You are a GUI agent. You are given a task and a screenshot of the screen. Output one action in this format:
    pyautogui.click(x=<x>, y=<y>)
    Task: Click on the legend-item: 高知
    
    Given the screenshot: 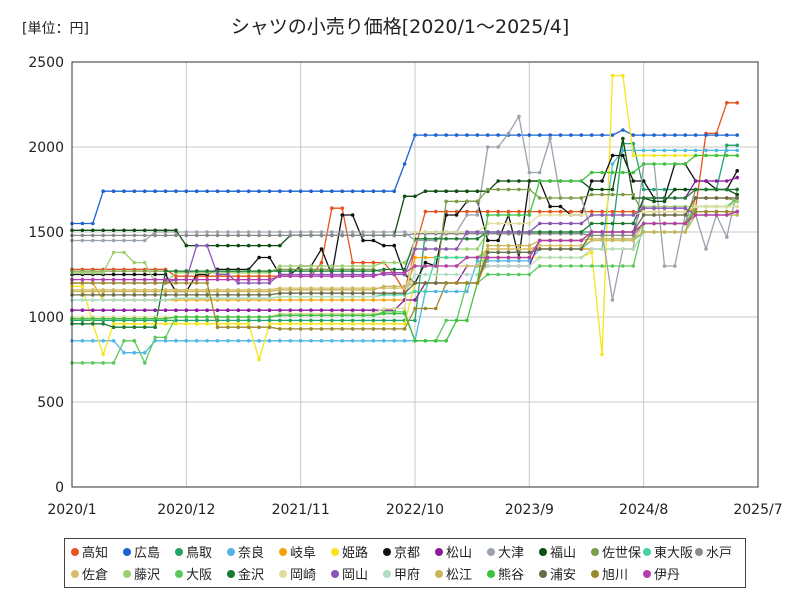 What is the action you would take?
    pyautogui.click(x=89, y=551)
    